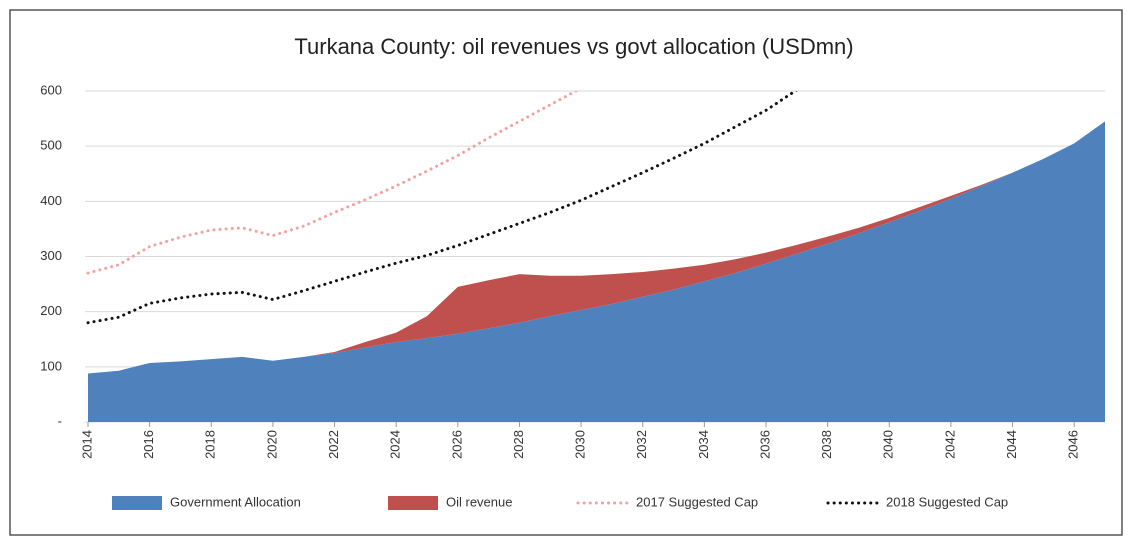  What do you see at coordinates (949, 444) in the screenshot?
I see `x-tick-label: 2042` at bounding box center [949, 444].